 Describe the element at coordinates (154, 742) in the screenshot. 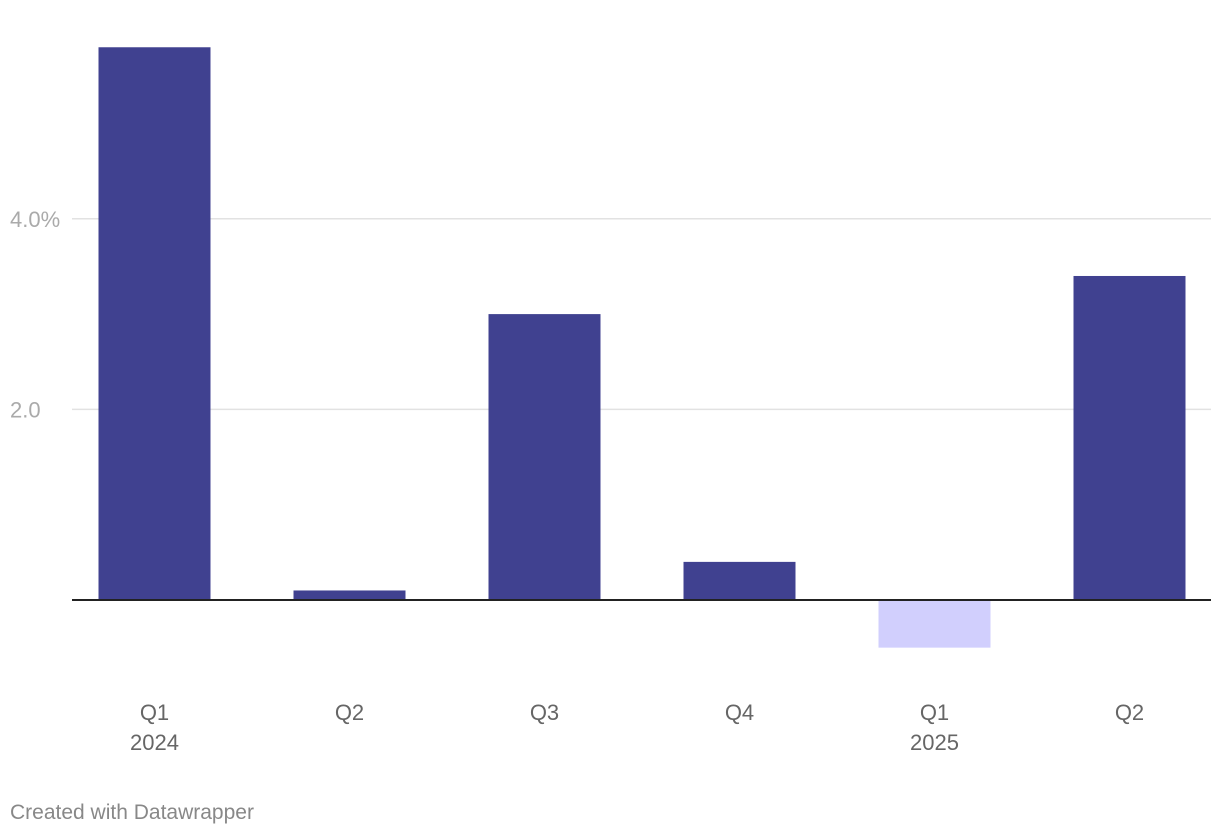

I see `x-year-label: 2024` at that location.